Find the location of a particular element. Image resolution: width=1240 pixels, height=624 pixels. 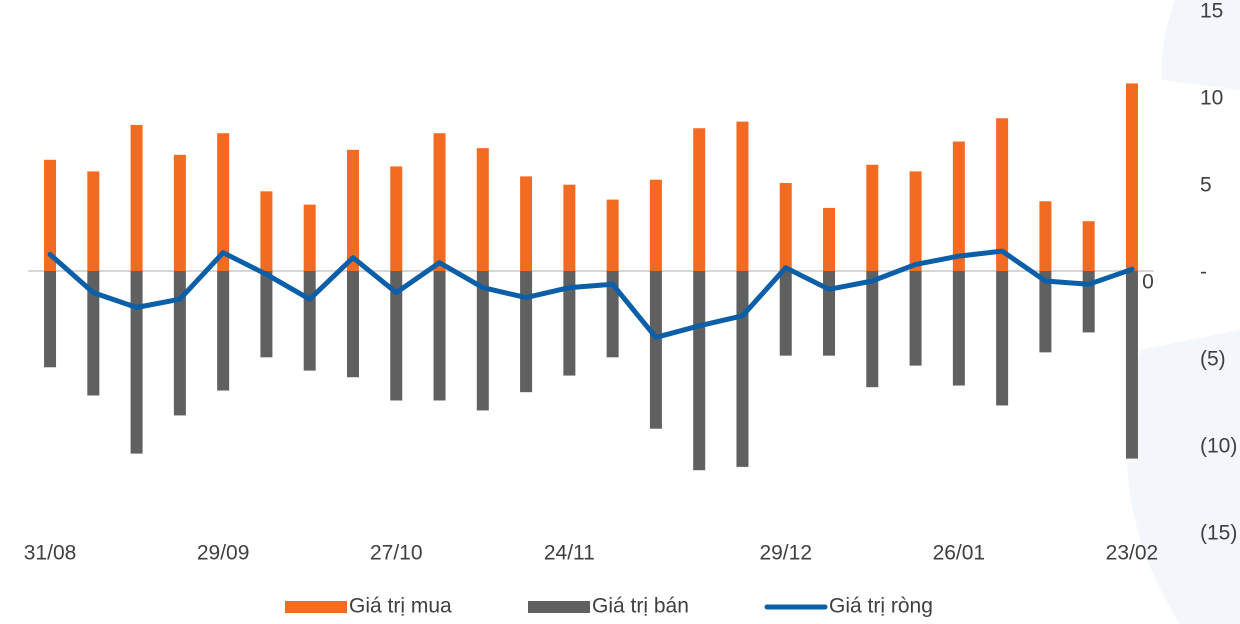

x-tick-label: 27/10 is located at coordinates (396, 553).